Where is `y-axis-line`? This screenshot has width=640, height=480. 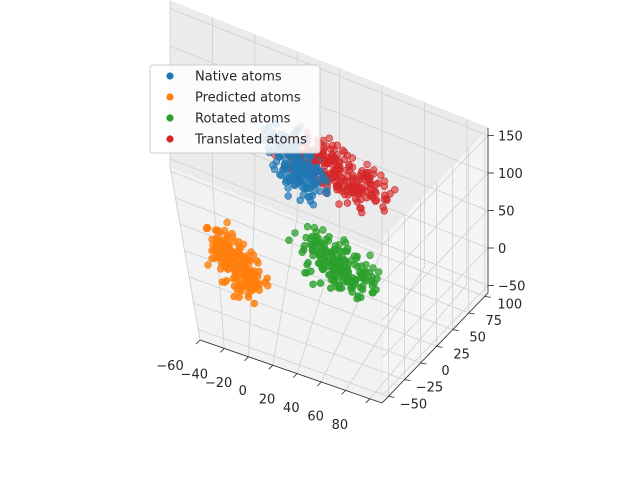 y-axis-line is located at coordinates (435, 348).